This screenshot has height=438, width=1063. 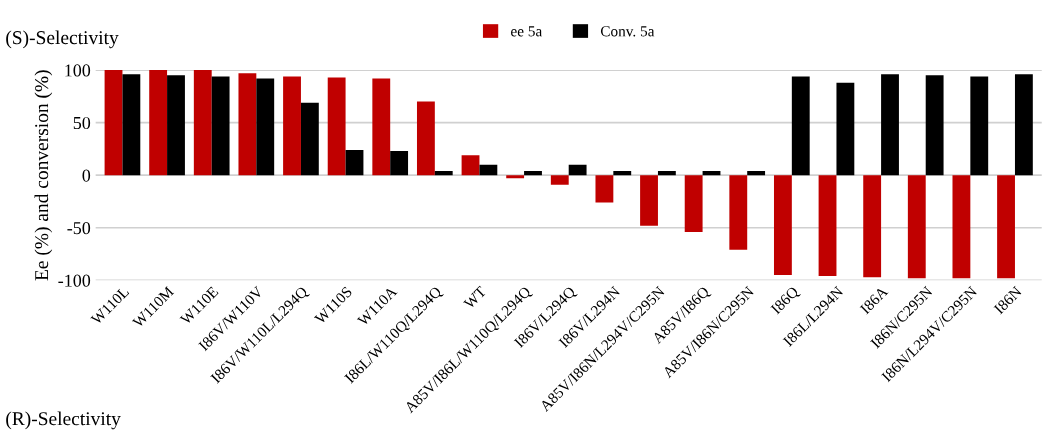 I want to click on legend-label: ee 5a, so click(x=527, y=31).